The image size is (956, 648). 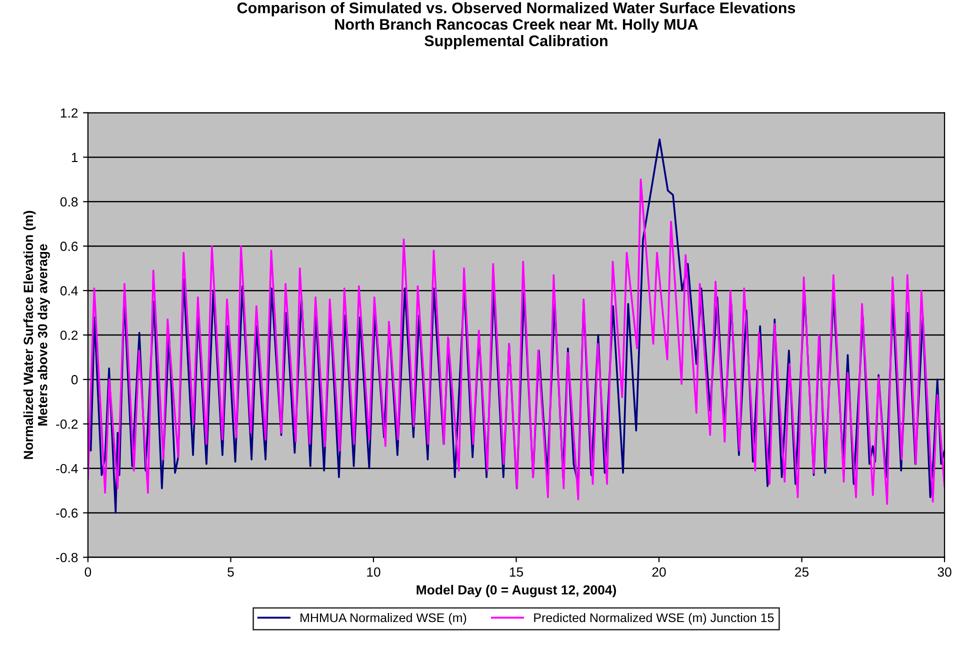 What do you see at coordinates (67, 557) in the screenshot?
I see `y-tick-label: -0.8` at bounding box center [67, 557].